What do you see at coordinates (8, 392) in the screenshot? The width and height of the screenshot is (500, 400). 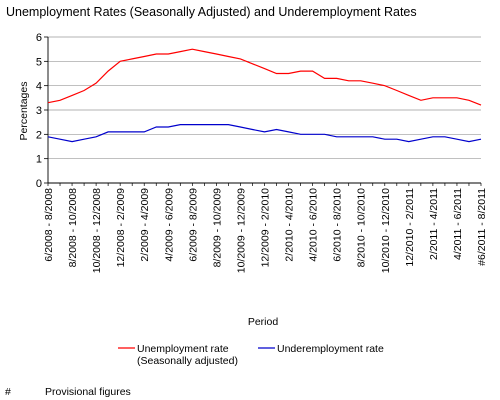 I see `footnote-symbol: #` at bounding box center [8, 392].